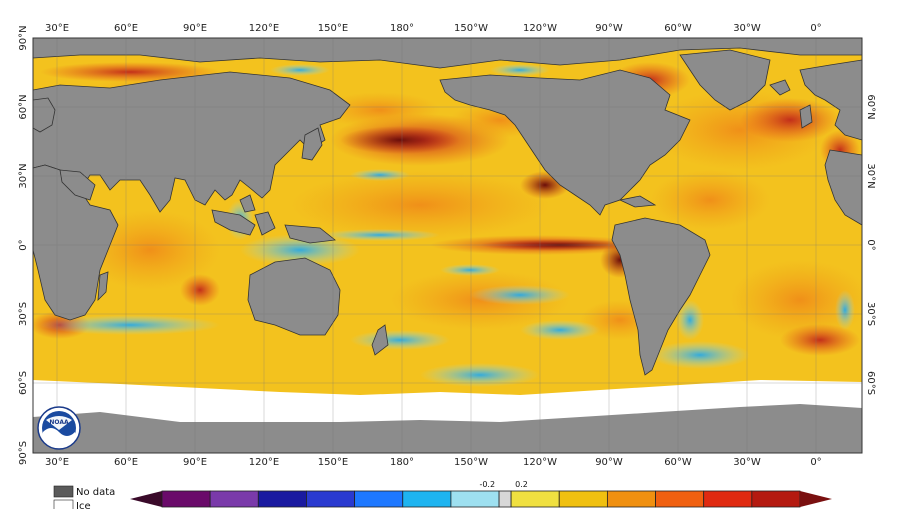 Image resolution: width=906 pixels, height=509 pixels. I want to click on colorbar-tick-label: -0.2, so click(487, 484).